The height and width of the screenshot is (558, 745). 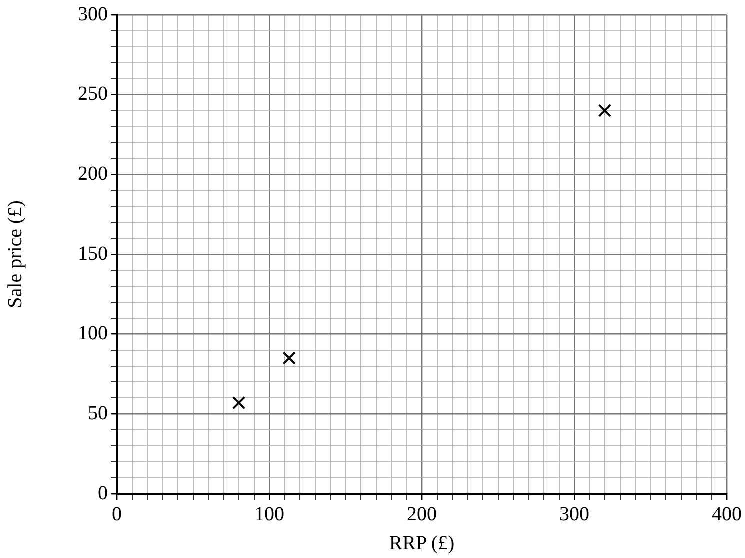 I want to click on y-tick-label: 300, so click(x=93, y=14).